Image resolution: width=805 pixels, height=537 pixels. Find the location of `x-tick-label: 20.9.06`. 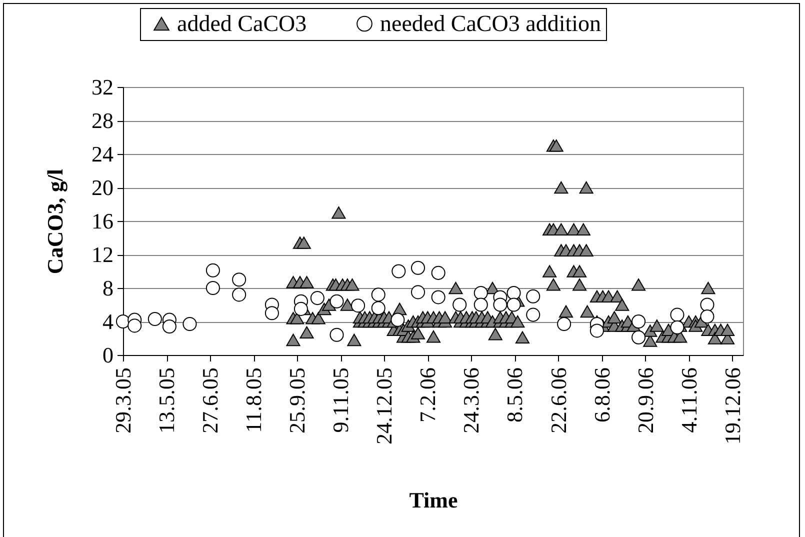

x-tick-label: 20.9.06 is located at coordinates (645, 401).